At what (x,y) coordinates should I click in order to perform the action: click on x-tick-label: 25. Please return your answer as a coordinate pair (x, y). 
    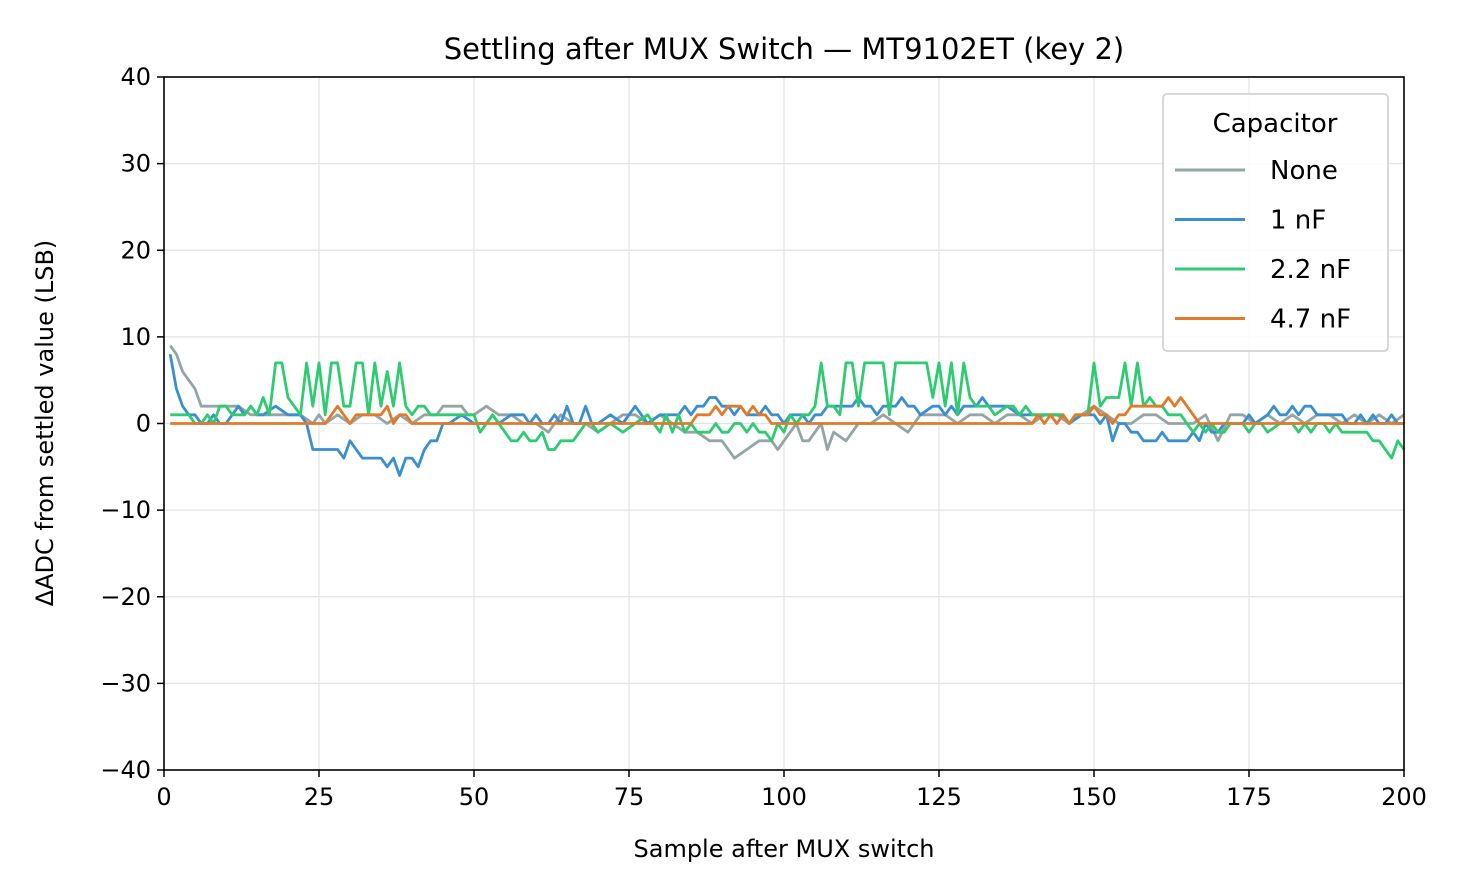
    Looking at the image, I should click on (319, 797).